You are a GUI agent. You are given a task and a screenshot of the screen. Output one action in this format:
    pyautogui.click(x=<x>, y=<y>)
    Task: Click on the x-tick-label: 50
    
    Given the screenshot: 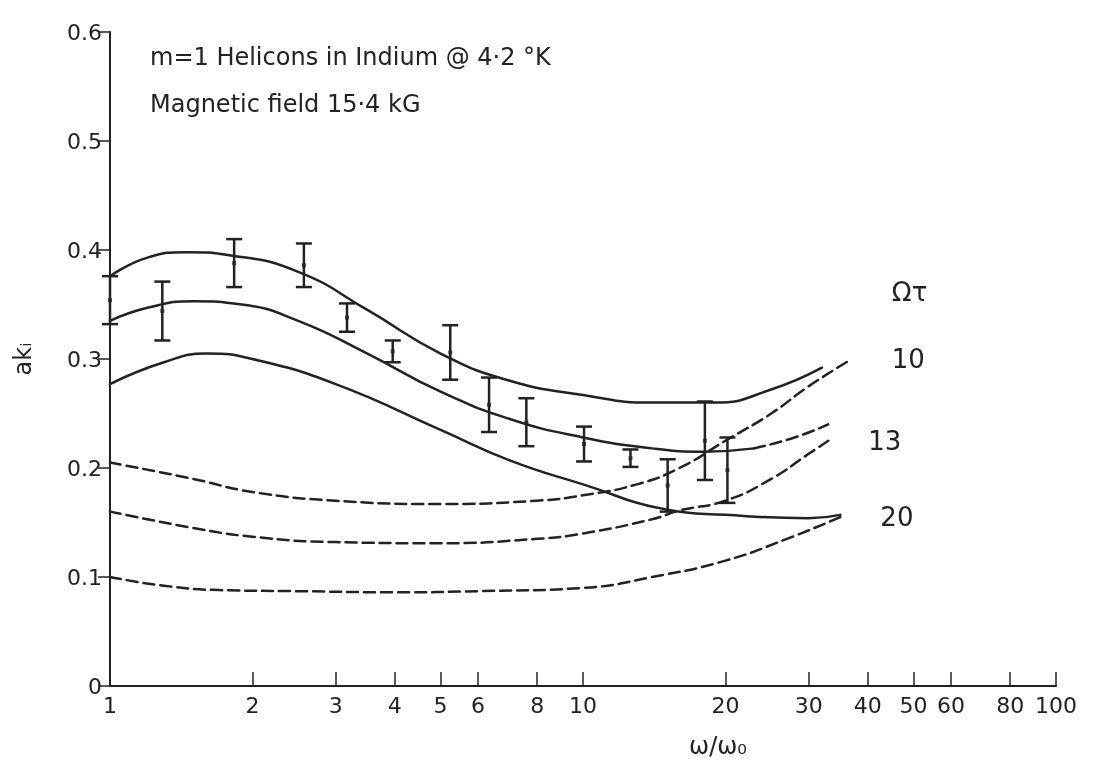 What is the action you would take?
    pyautogui.click(x=913, y=705)
    